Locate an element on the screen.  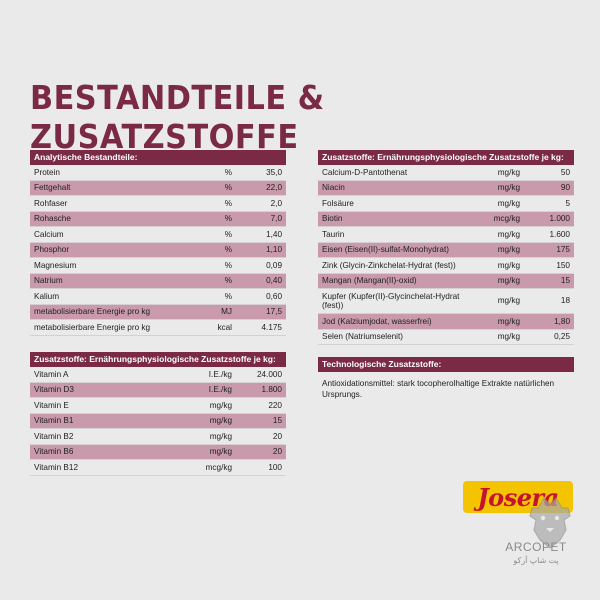
row-value: 1.600 is located at coordinates (560, 234).